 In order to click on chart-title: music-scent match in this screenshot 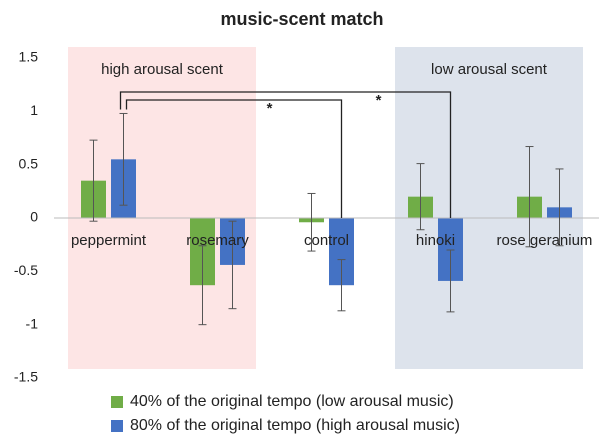, I will do `click(301, 19)`.